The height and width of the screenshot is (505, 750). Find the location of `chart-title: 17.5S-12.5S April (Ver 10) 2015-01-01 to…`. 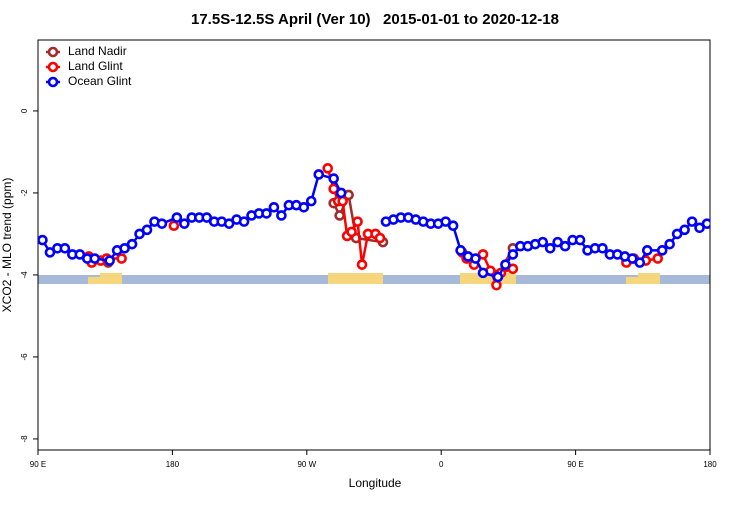

chart-title: 17.5S-12.5S April (Ver 10) 2015-01-01 to… is located at coordinates (375, 19).